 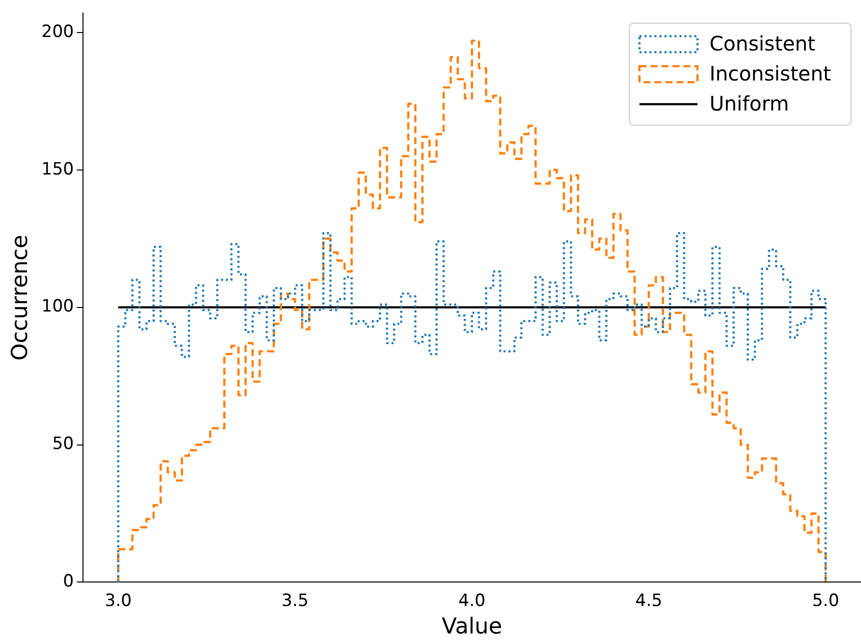 I want to click on y-tick-label: 200, so click(x=57, y=32).